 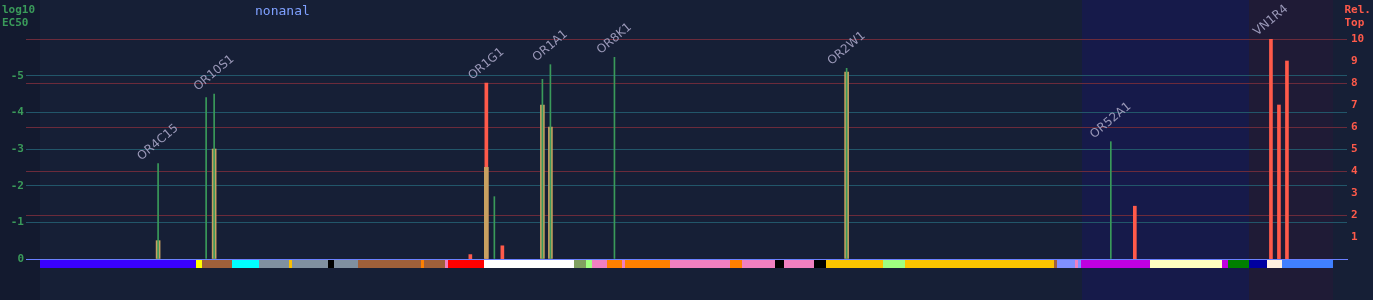 I want to click on chart-title: nonanal, so click(x=282, y=10).